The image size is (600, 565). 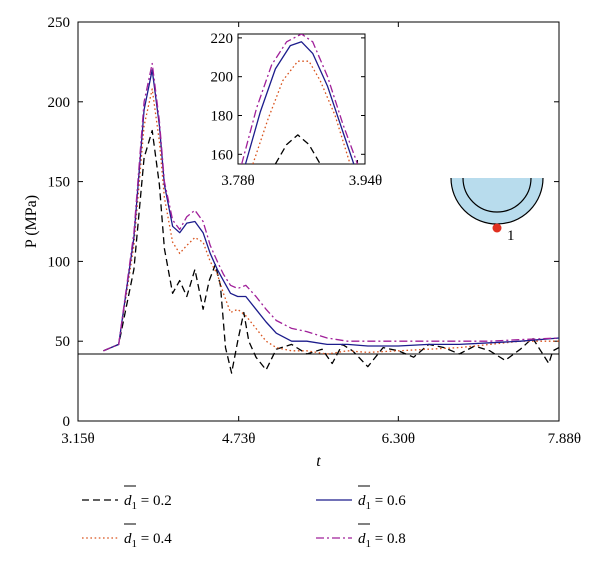 I want to click on y-axis-label: P (MPa), so click(x=31, y=221).